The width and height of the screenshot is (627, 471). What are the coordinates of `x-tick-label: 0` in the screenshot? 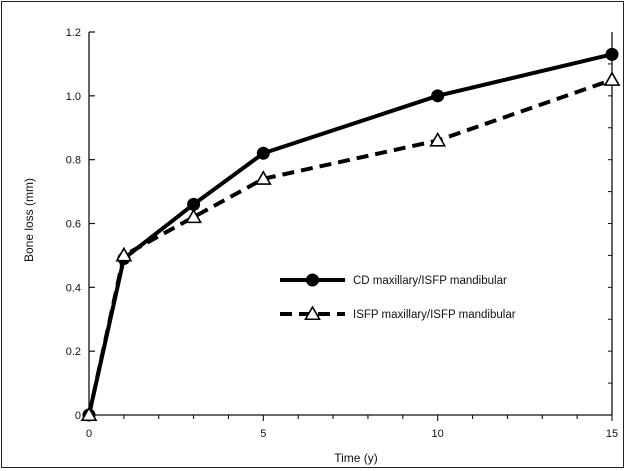 It's located at (89, 434).